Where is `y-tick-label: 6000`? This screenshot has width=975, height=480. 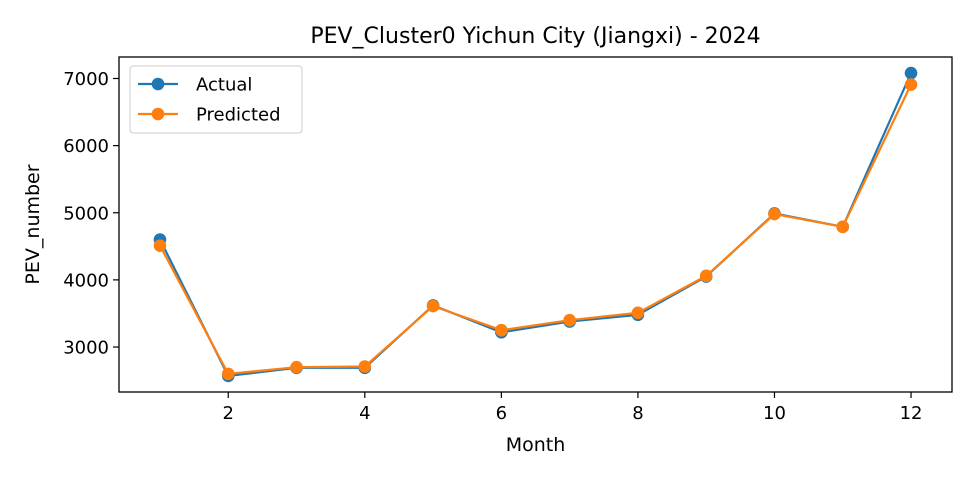 y-tick-label: 6000 is located at coordinates (86, 146).